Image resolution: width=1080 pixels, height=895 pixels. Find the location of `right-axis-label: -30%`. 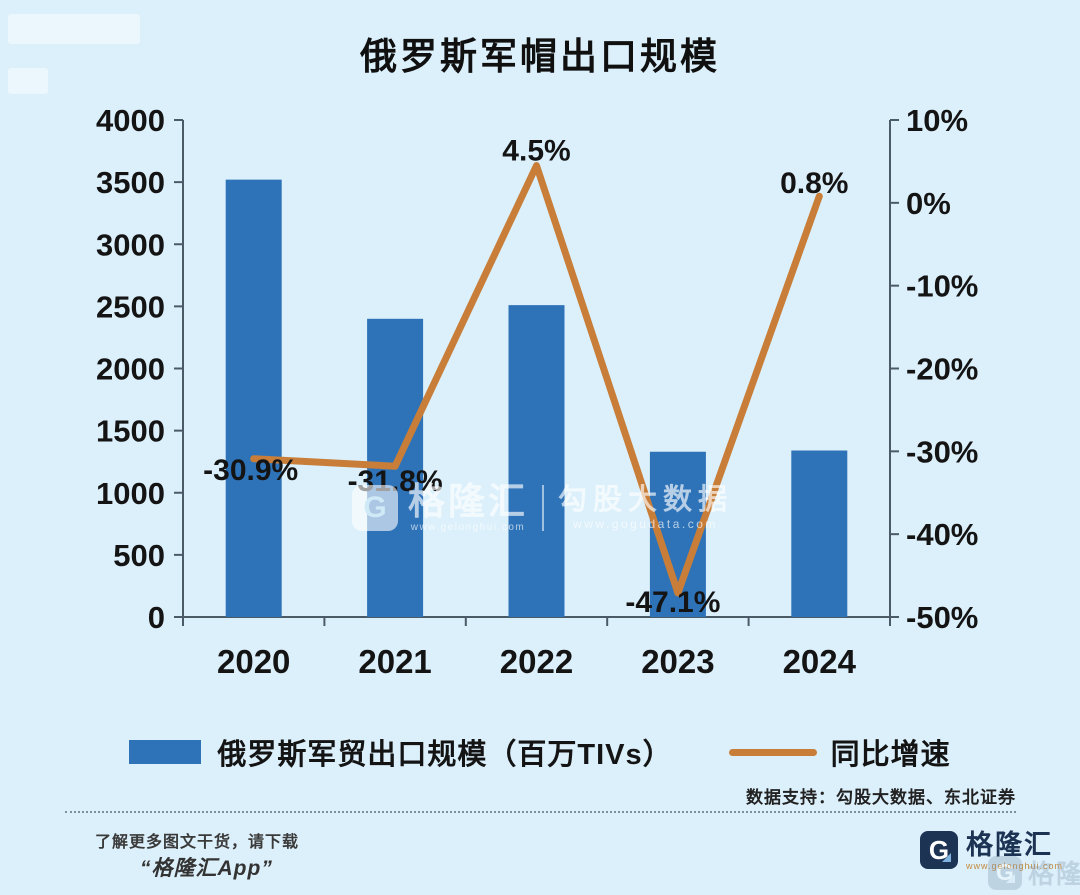

right-axis-label: -30% is located at coordinates (942, 451).